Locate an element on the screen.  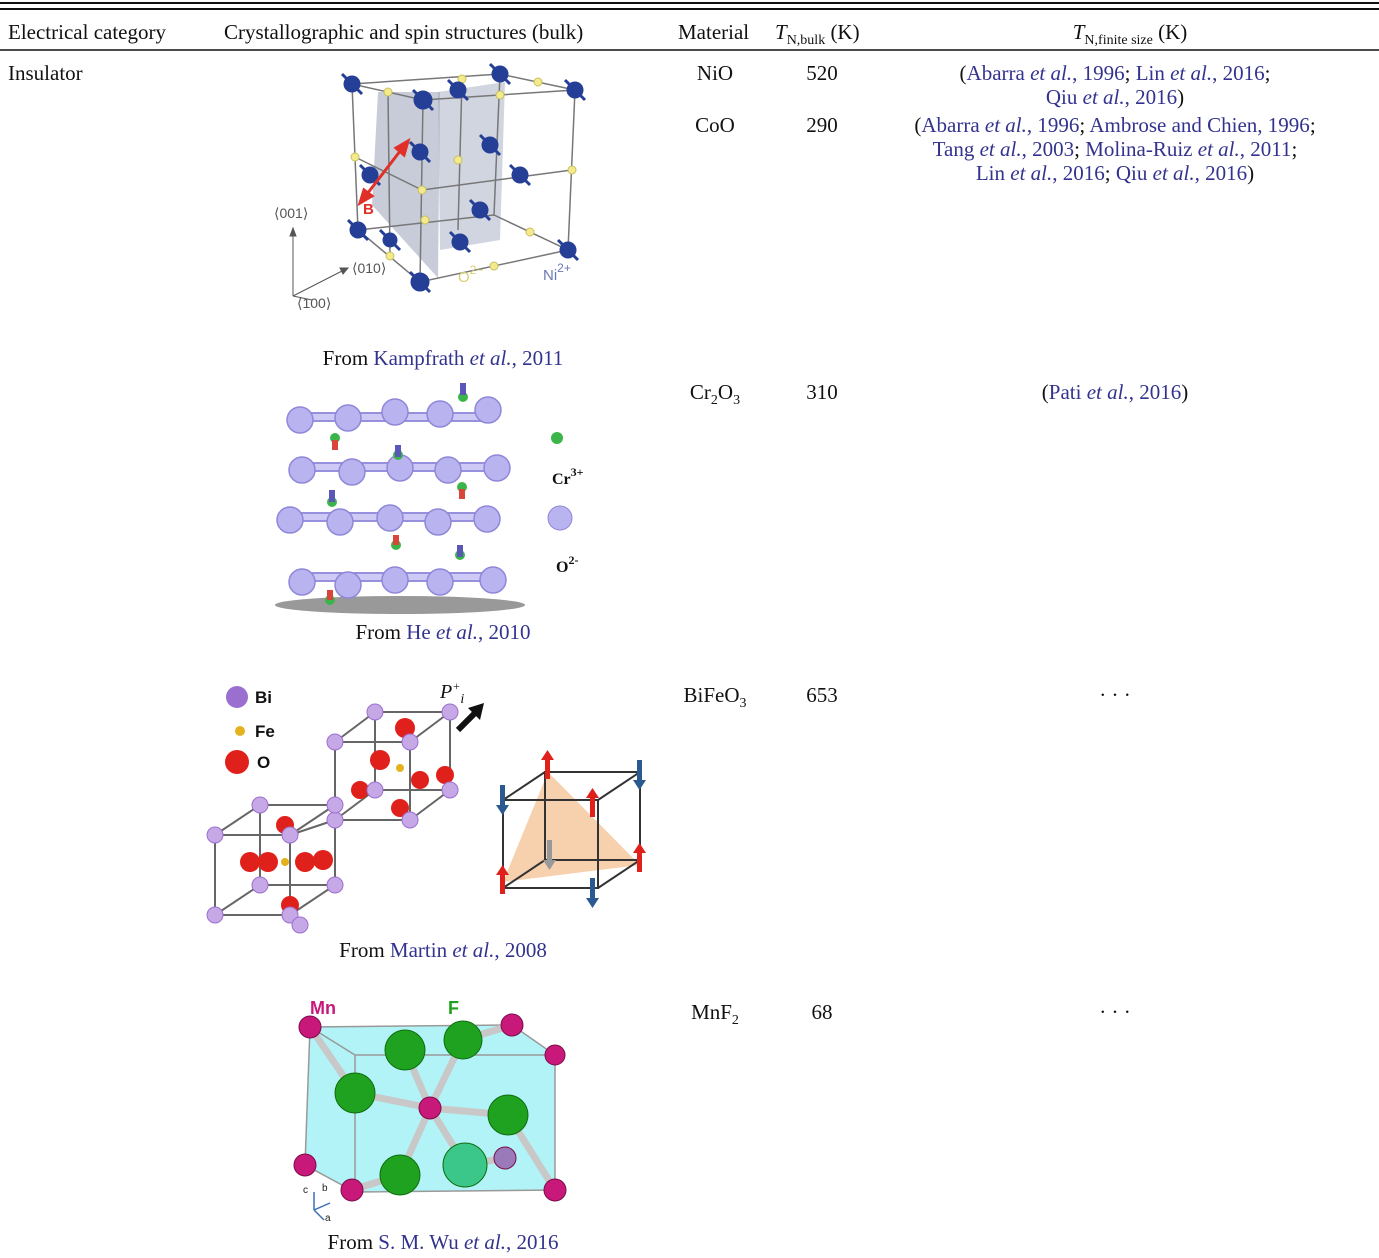
bifeo3-structure-figure is located at coordinates (426, 810).